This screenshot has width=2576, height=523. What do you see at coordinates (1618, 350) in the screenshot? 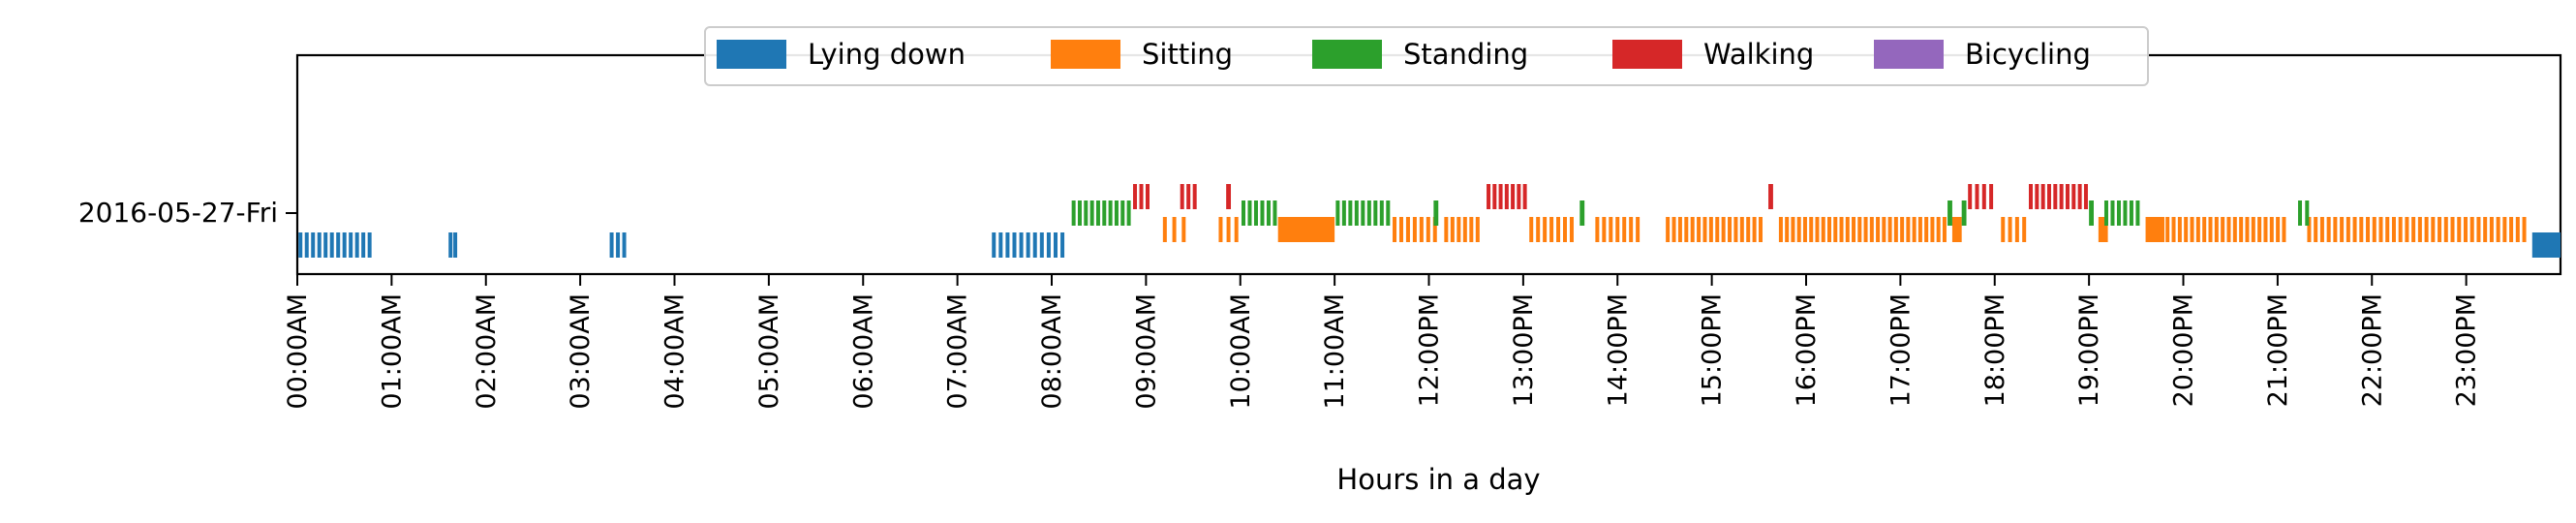
I see `x-tick-label: 14:00PM` at bounding box center [1618, 350].